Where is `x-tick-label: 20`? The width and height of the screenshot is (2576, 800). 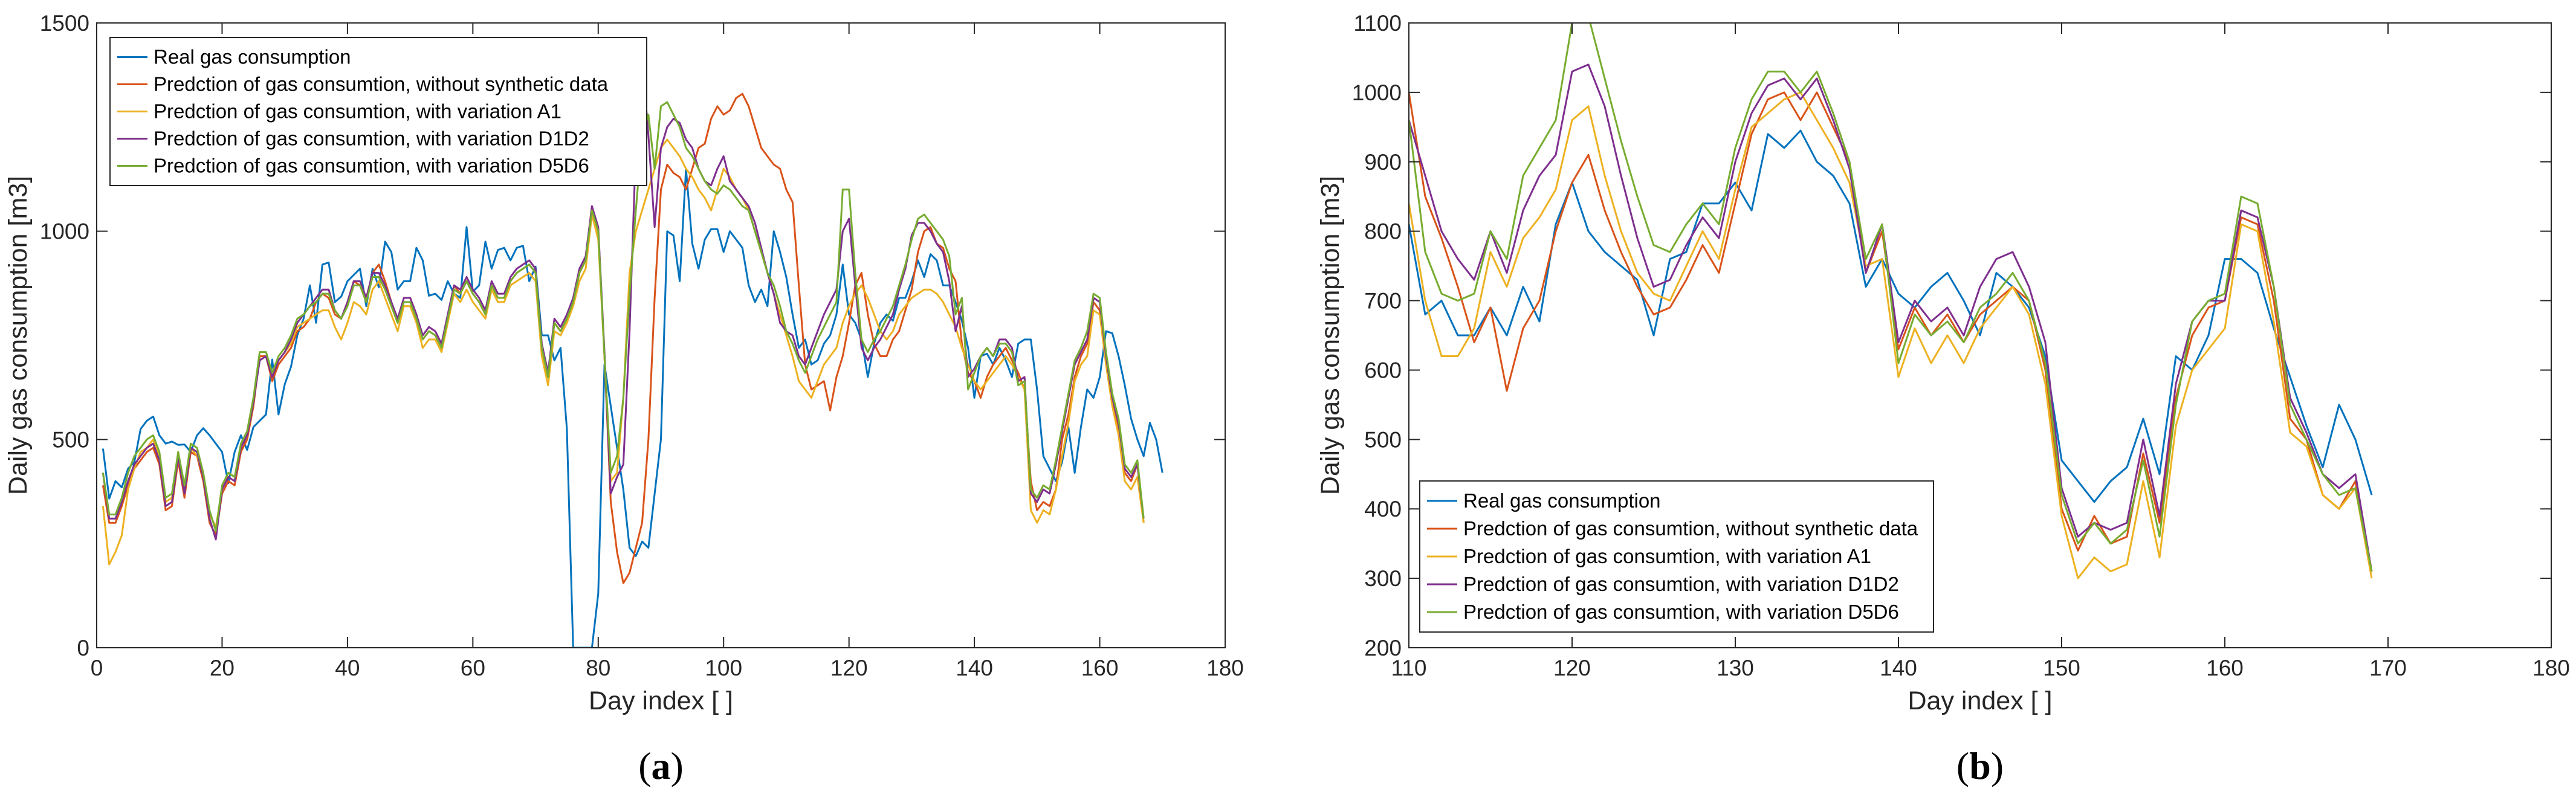 x-tick-label: 20 is located at coordinates (222, 668).